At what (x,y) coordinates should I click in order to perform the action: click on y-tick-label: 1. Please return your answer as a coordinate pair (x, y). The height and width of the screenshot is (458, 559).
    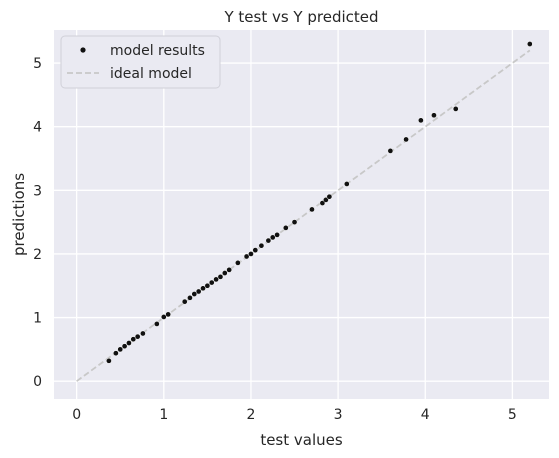
    Looking at the image, I should click on (37, 319).